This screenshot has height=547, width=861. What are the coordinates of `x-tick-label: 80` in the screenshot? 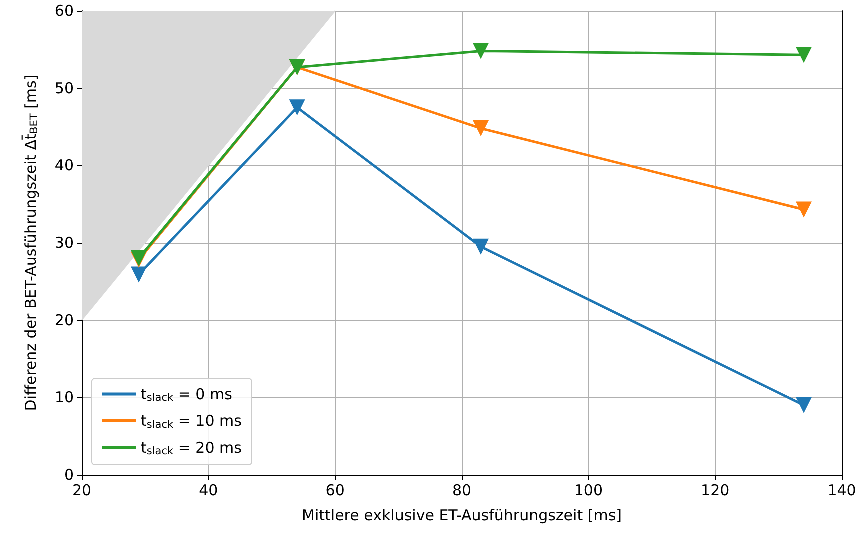 It's located at (462, 491).